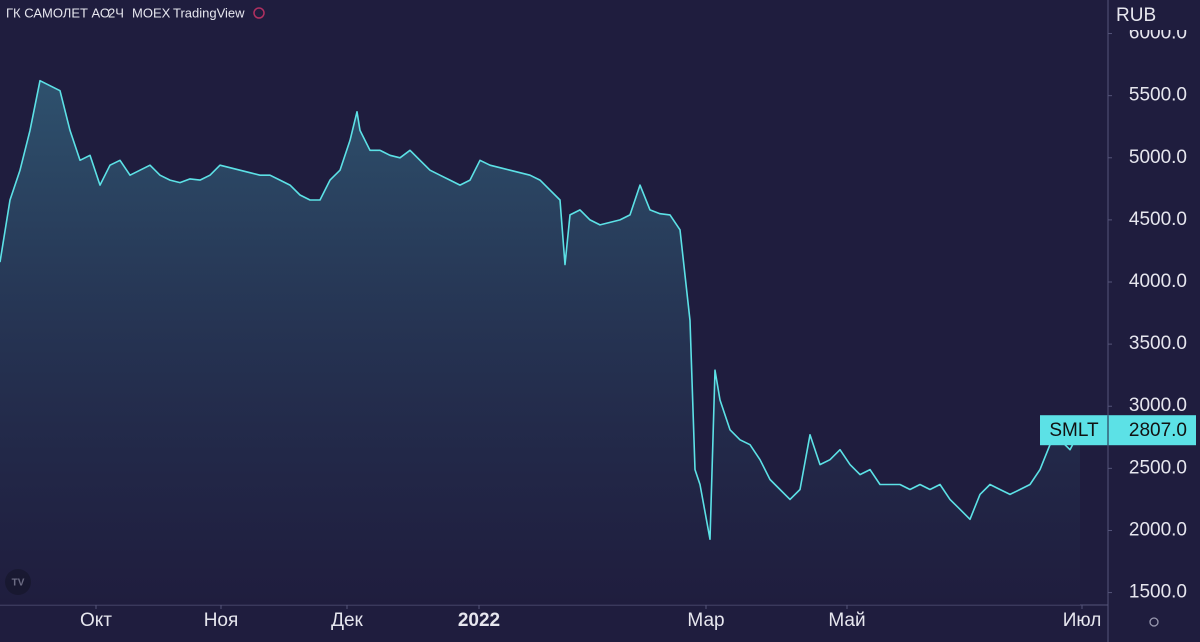  What do you see at coordinates (116, 12) in the screenshot?
I see `interval: 2Ч` at bounding box center [116, 12].